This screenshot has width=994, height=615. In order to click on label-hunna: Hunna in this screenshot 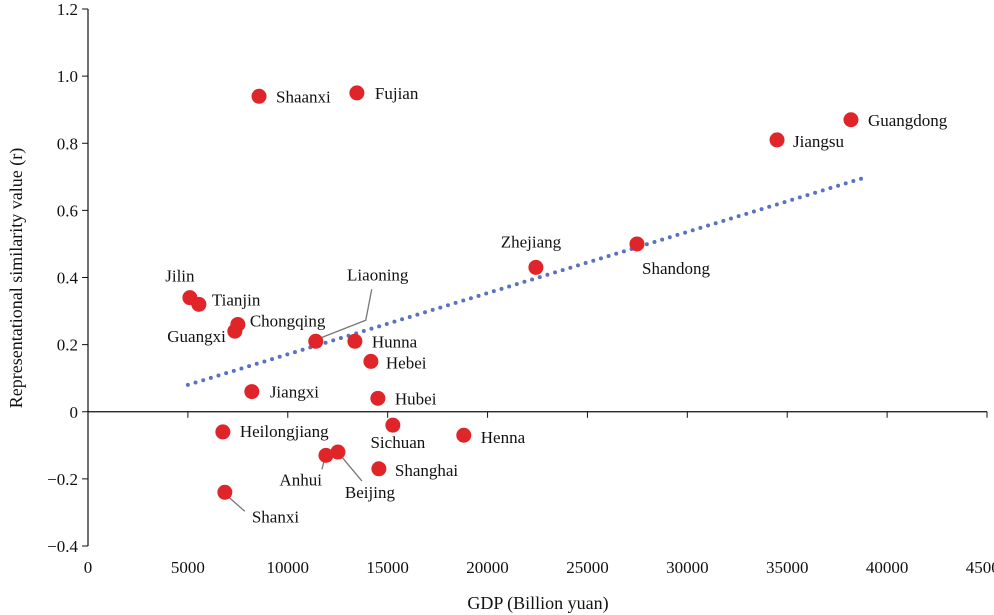, I will do `click(395, 341)`.